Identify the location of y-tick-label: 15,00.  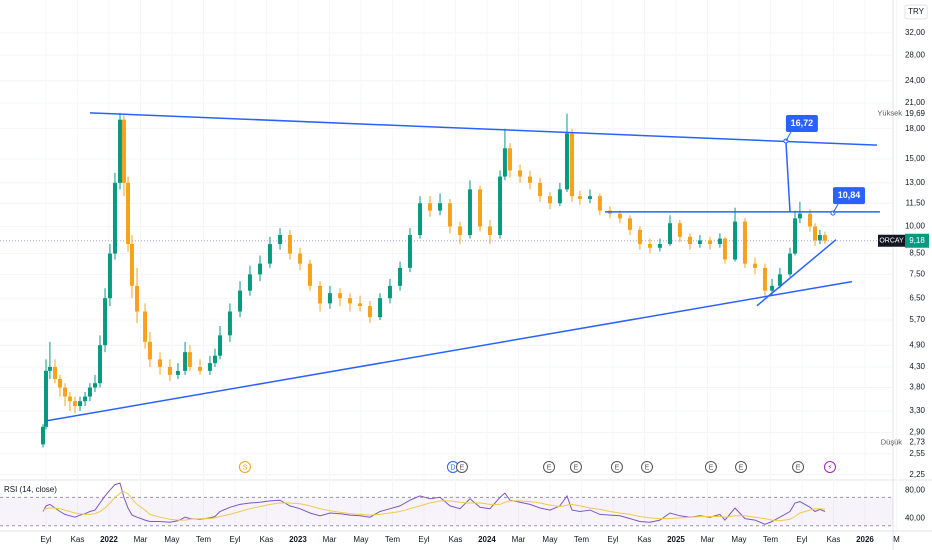
(915, 158).